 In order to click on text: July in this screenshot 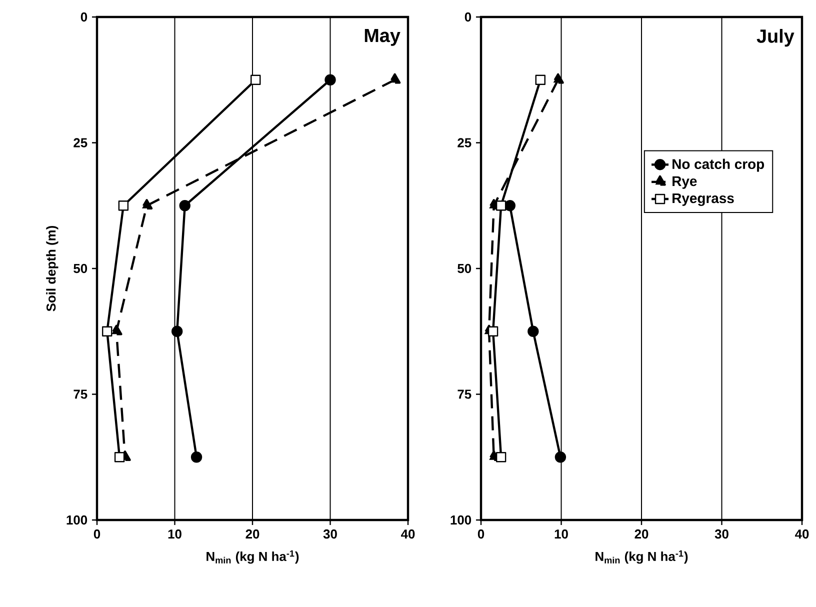, I will do `click(775, 37)`.